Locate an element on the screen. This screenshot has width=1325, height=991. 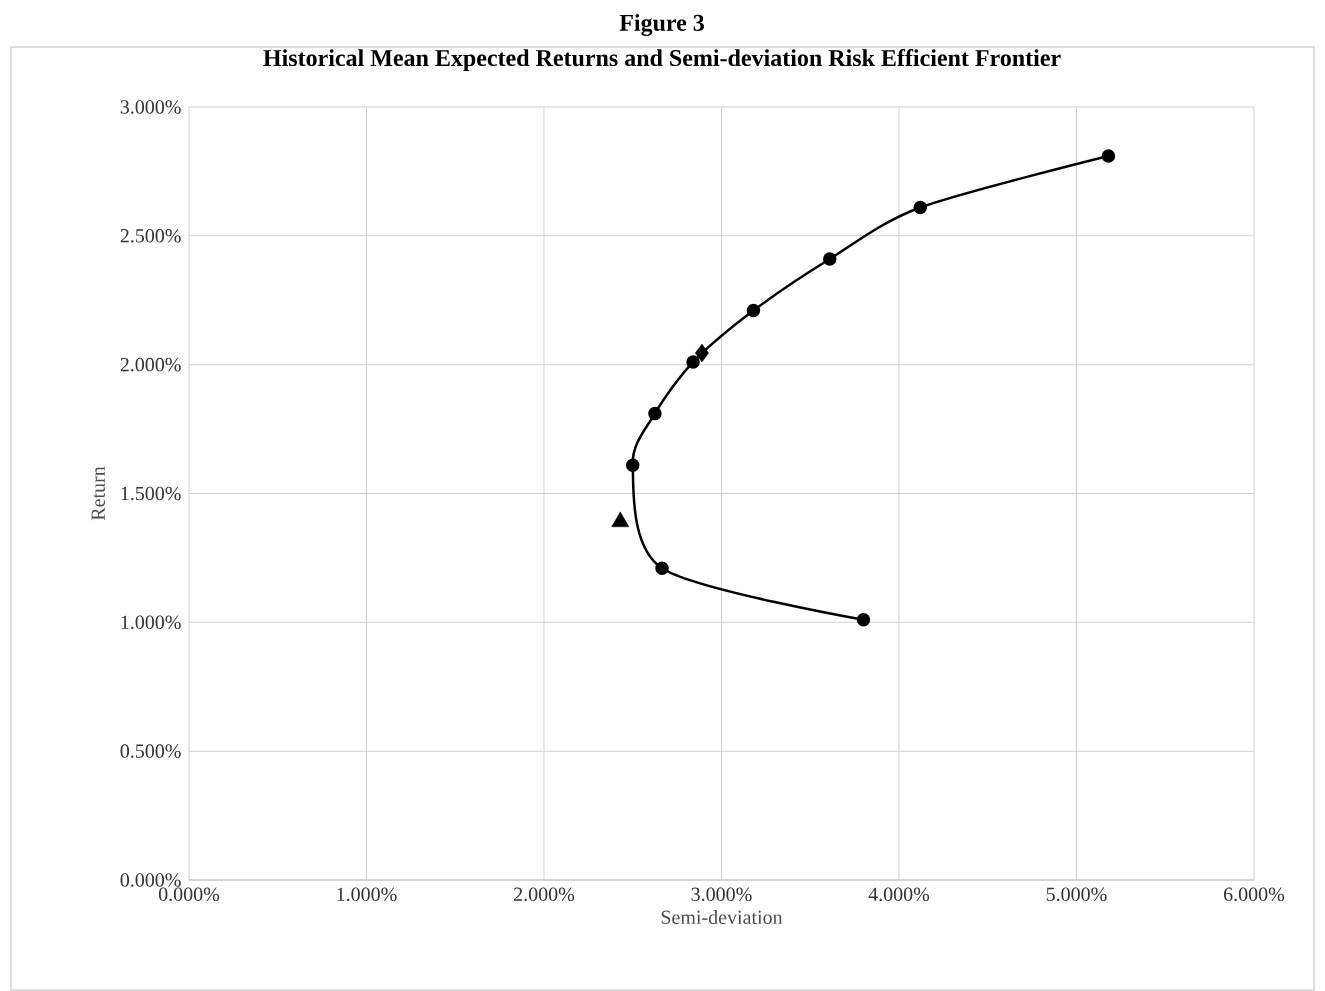
x-tick-label: 3.000% is located at coordinates (721, 894).